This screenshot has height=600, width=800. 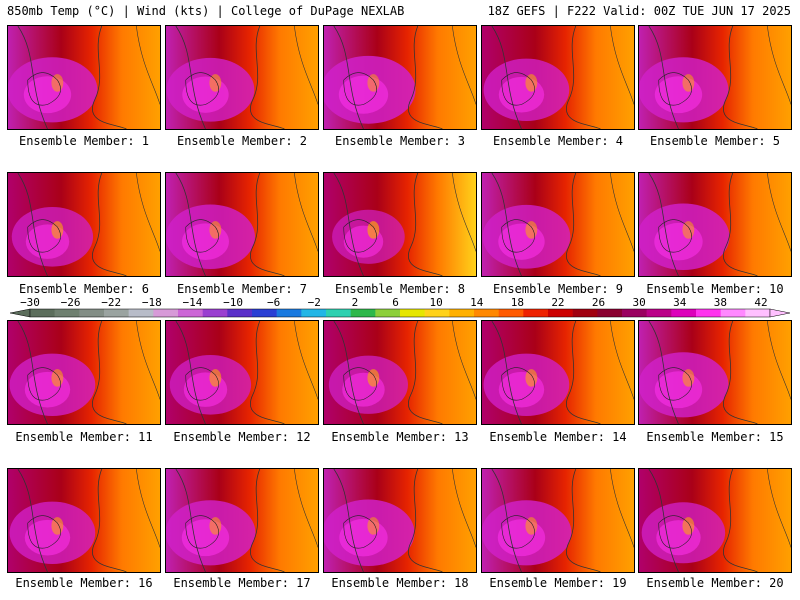 What do you see at coordinates (400, 583) in the screenshot?
I see `member-label: Ensemble Member: 18` at bounding box center [400, 583].